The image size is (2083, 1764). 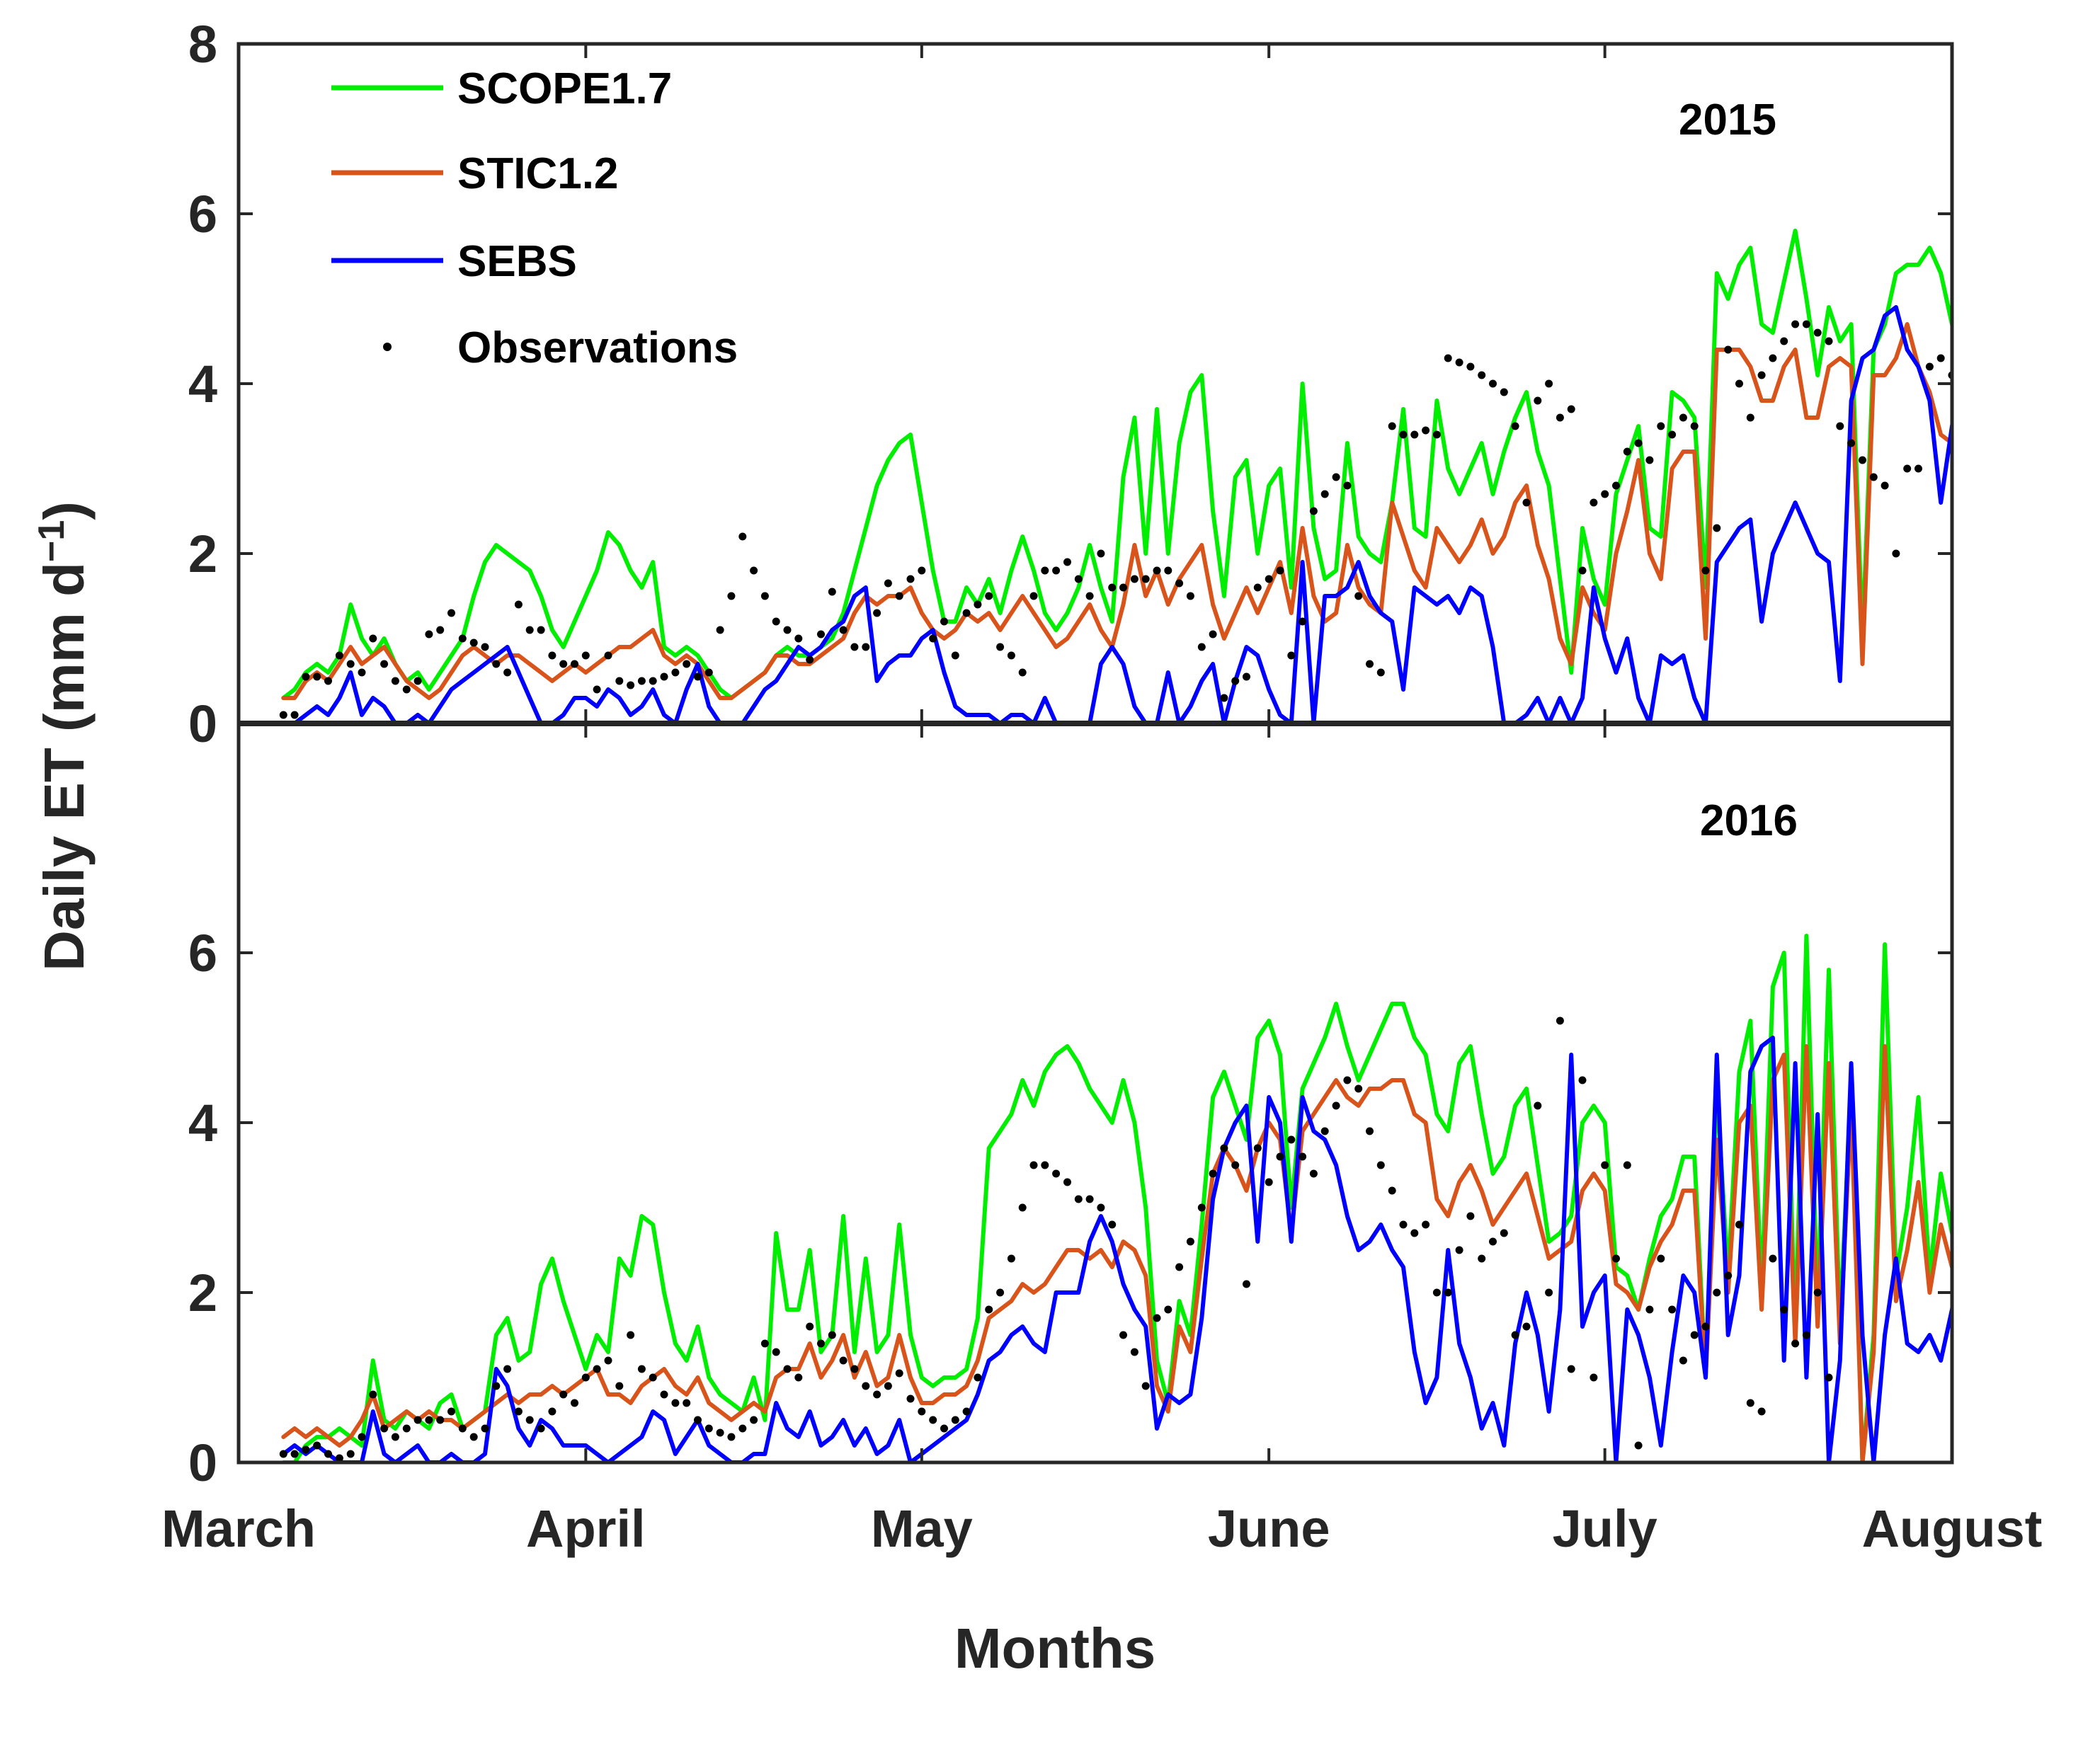 I want to click on legend-label-observations: Observations, so click(x=598, y=347).